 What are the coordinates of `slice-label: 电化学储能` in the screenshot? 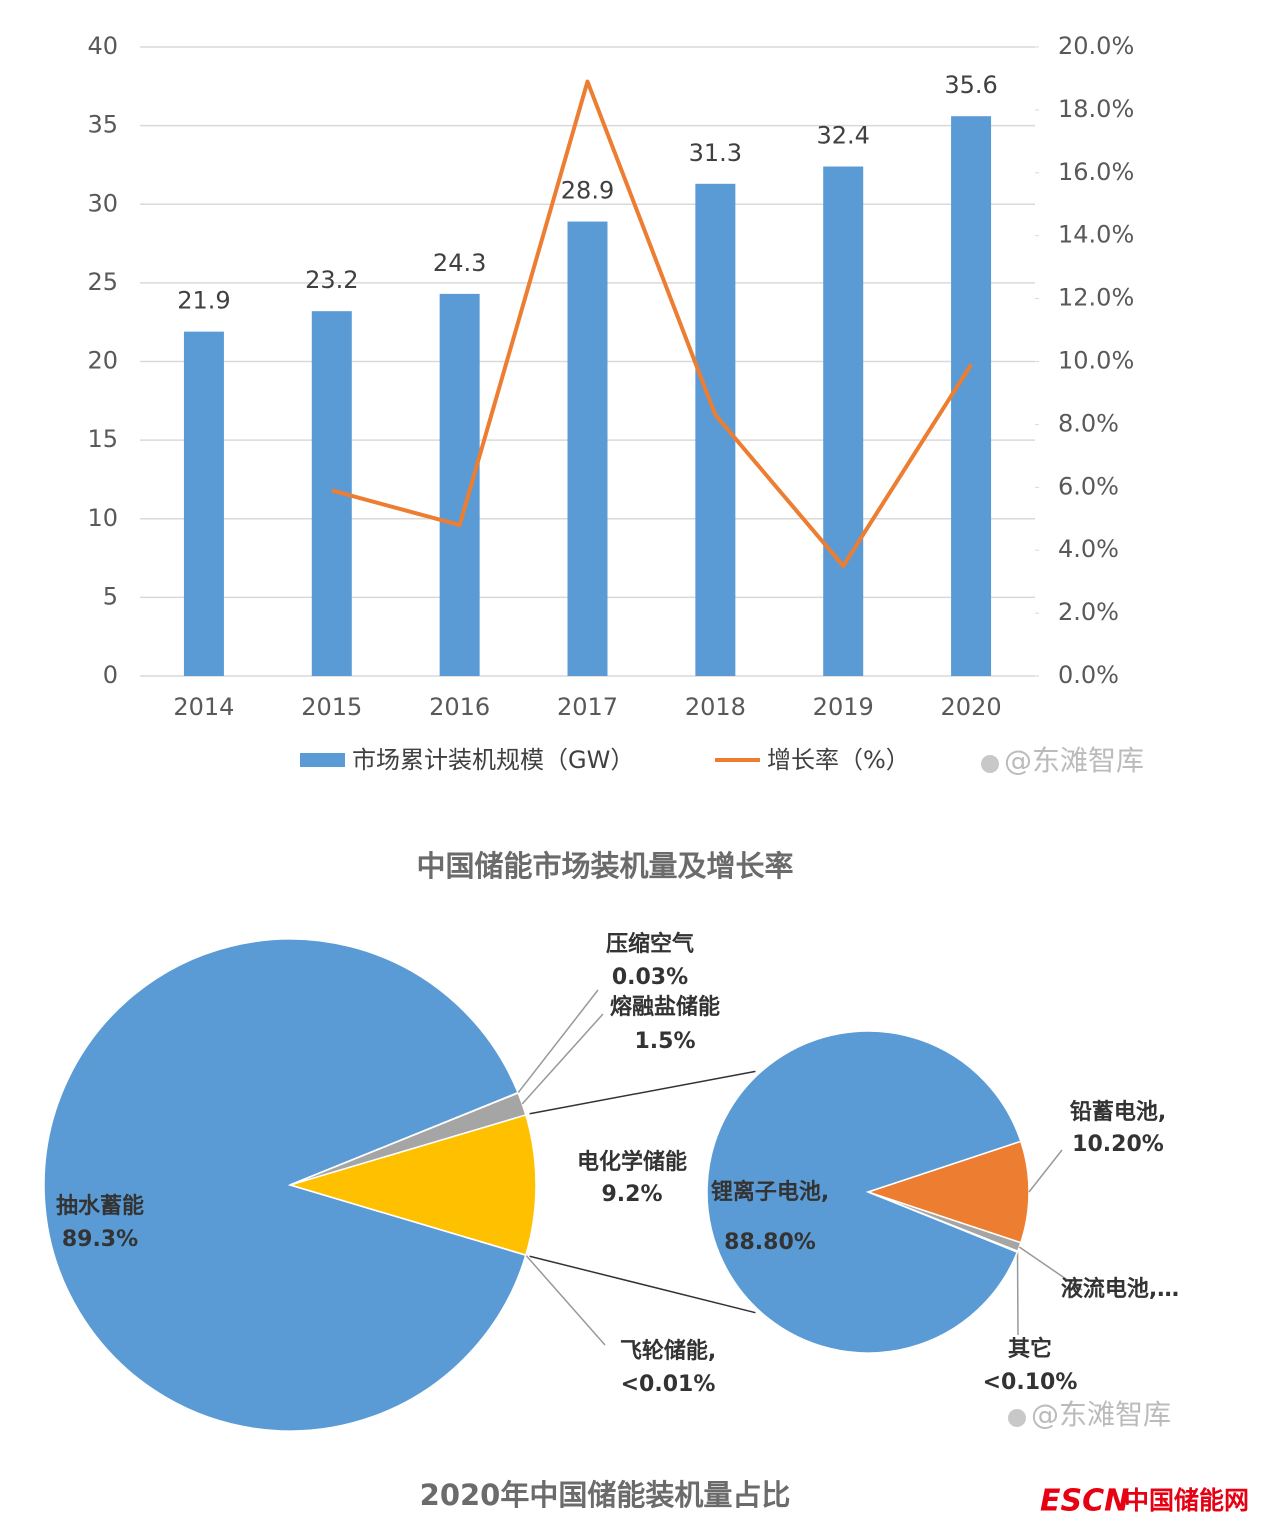 It's located at (632, 1162).